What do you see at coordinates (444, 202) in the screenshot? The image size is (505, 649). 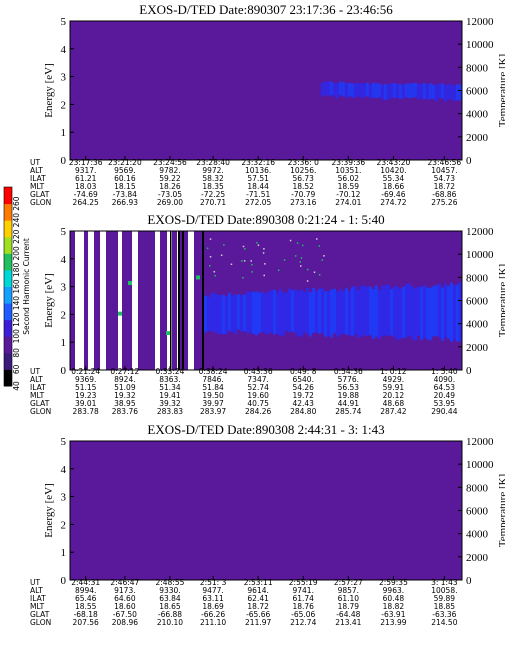 I see `row-value: 275.26` at bounding box center [444, 202].